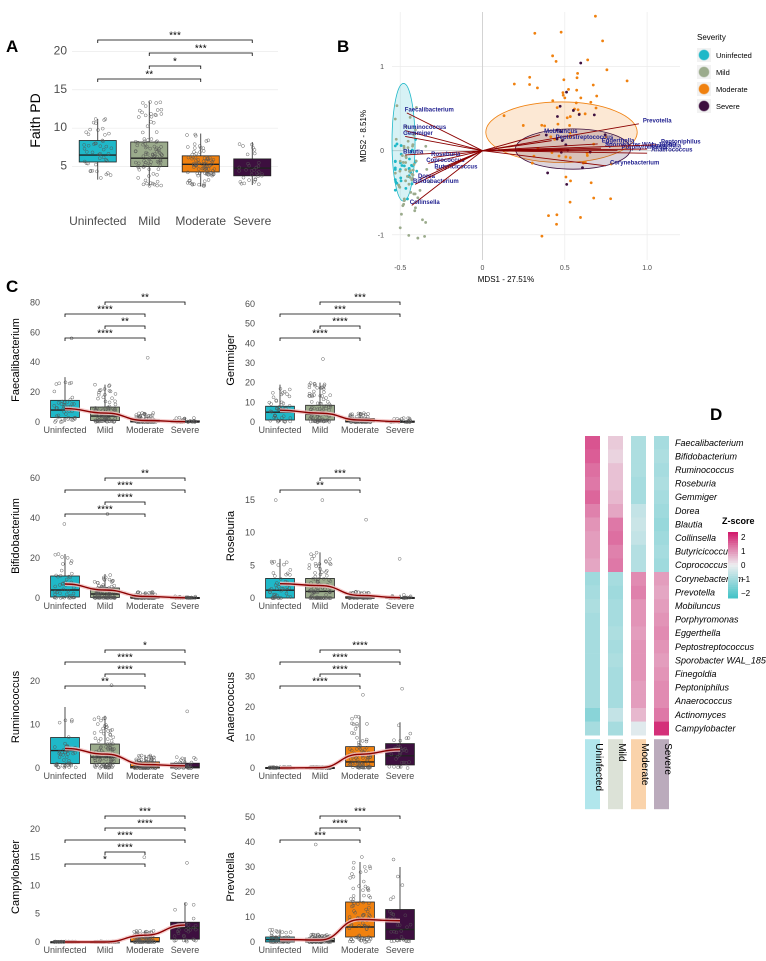 The width and height of the screenshot is (766, 961). Describe the element at coordinates (37, 598) in the screenshot. I see `y-tick-label: 0` at that location.